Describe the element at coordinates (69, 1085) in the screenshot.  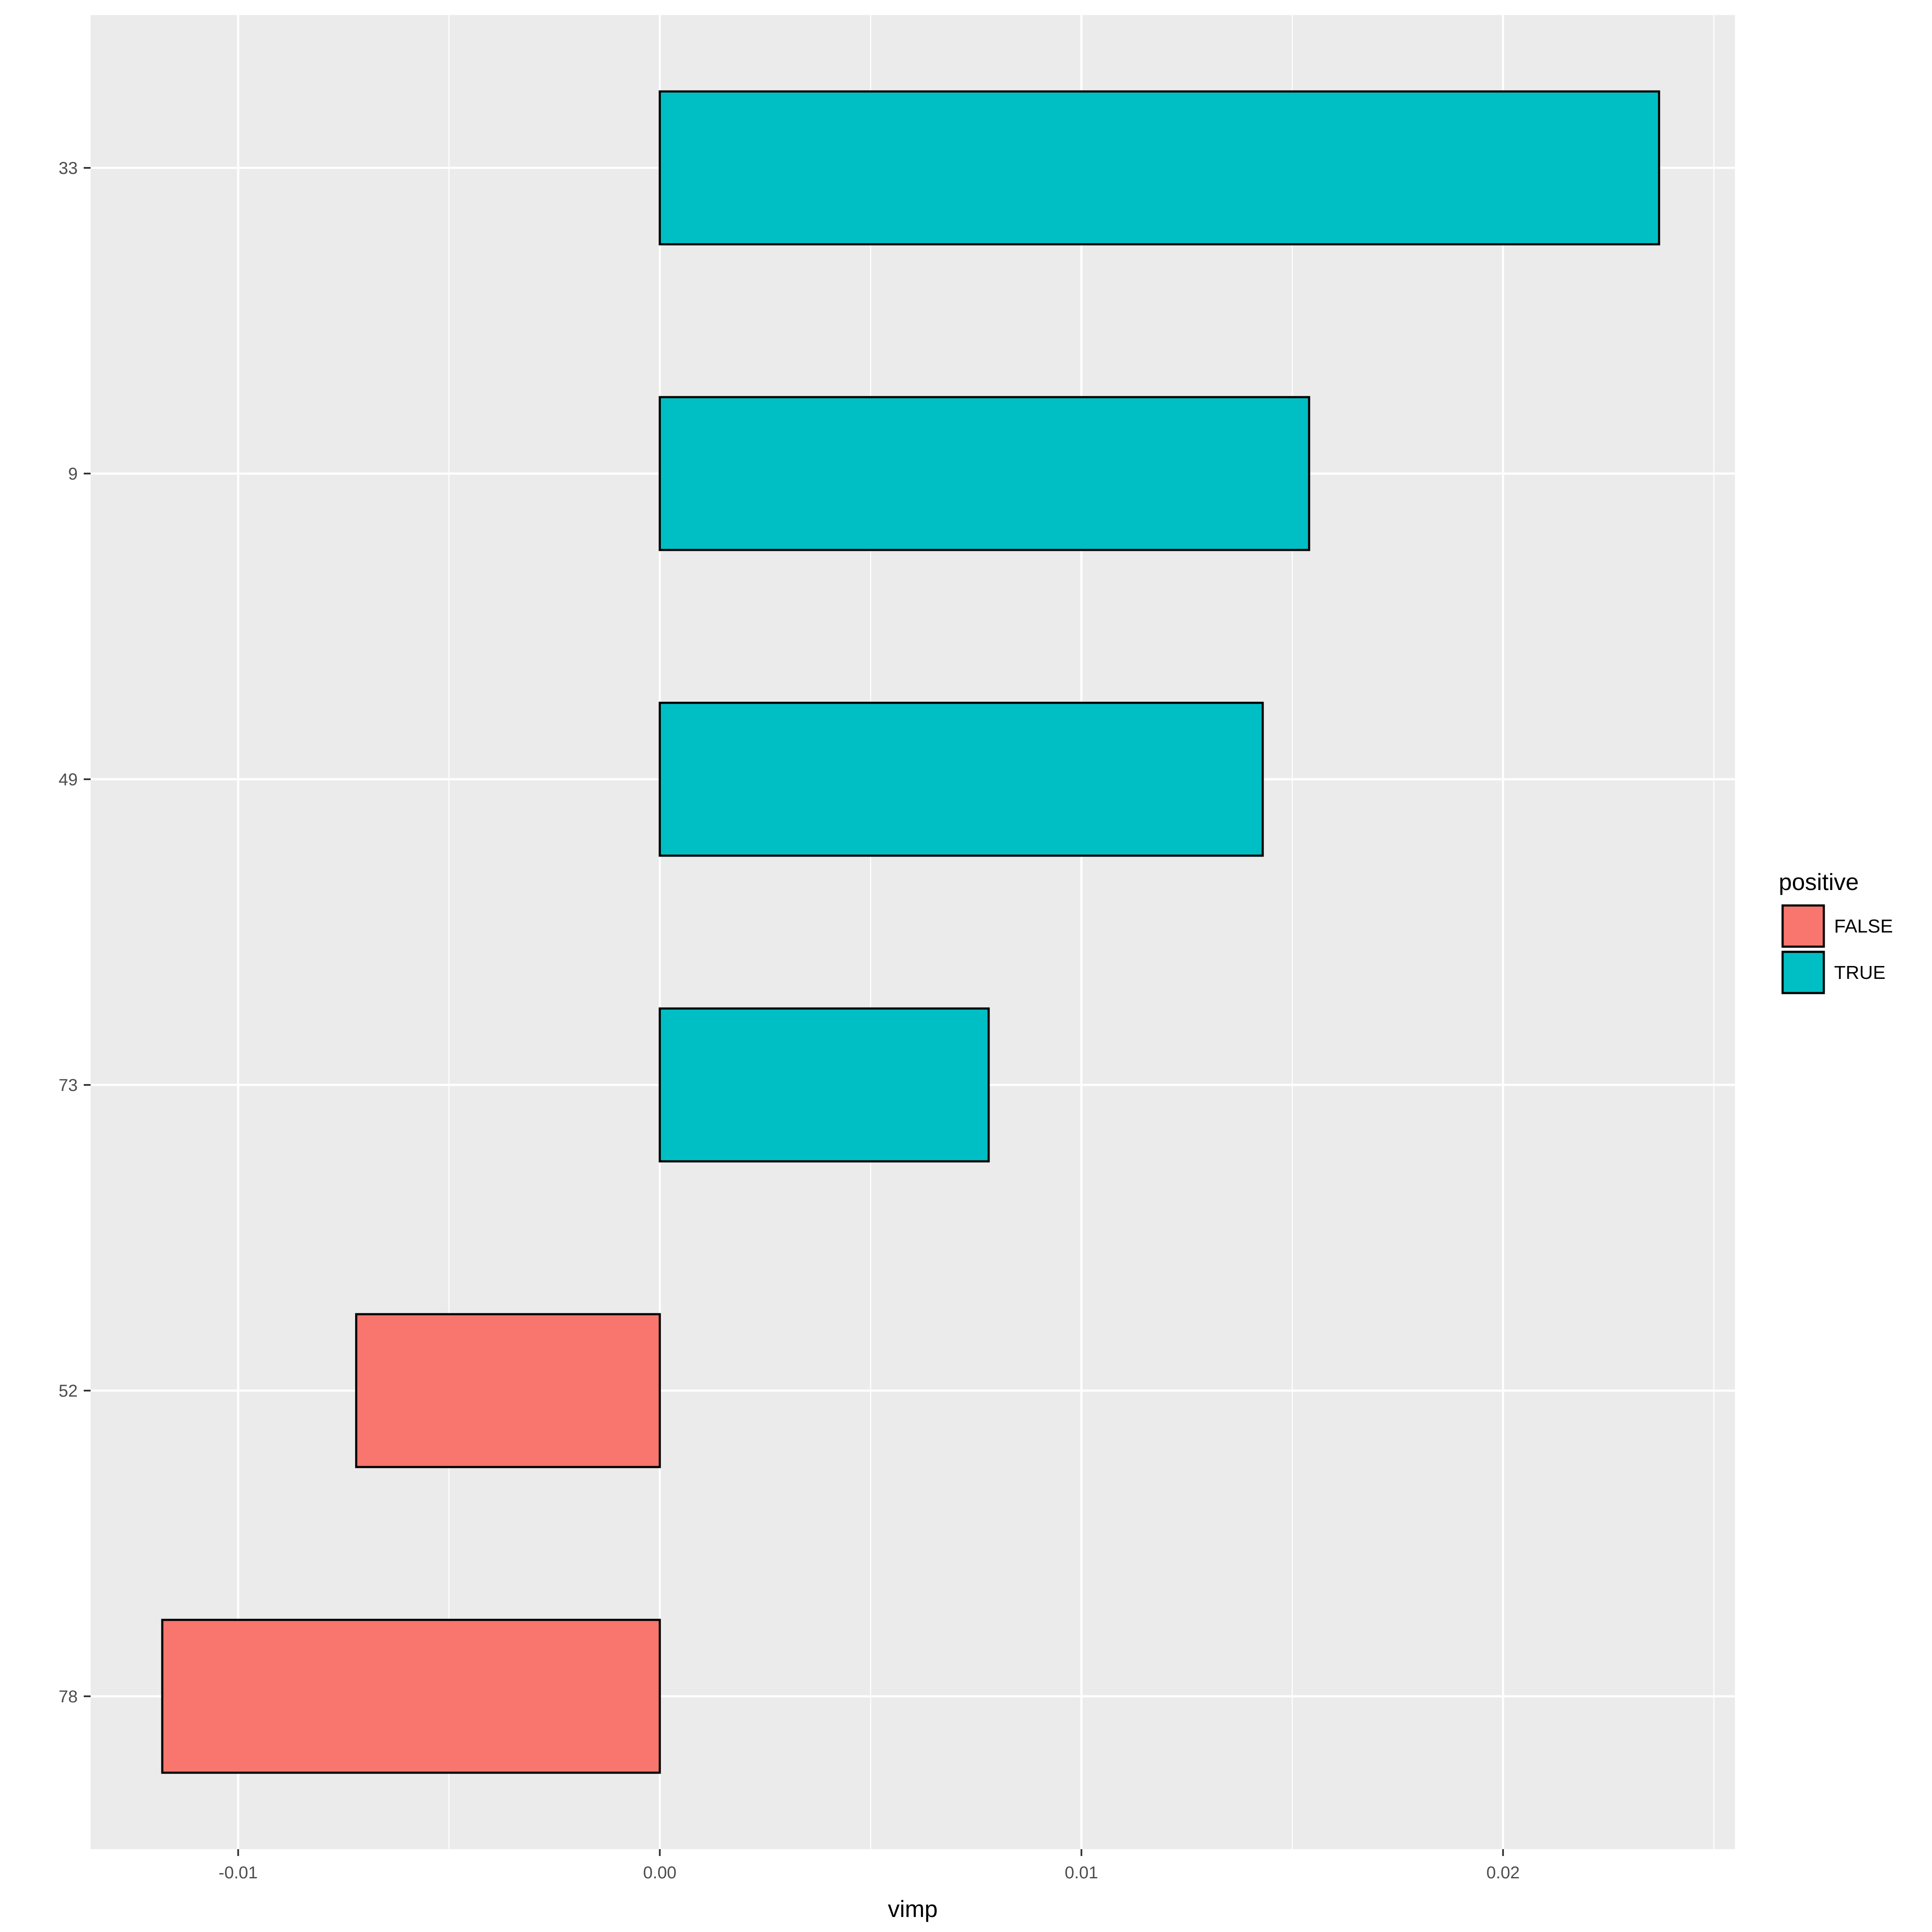
I see `y-tick-label: 73` at that location.